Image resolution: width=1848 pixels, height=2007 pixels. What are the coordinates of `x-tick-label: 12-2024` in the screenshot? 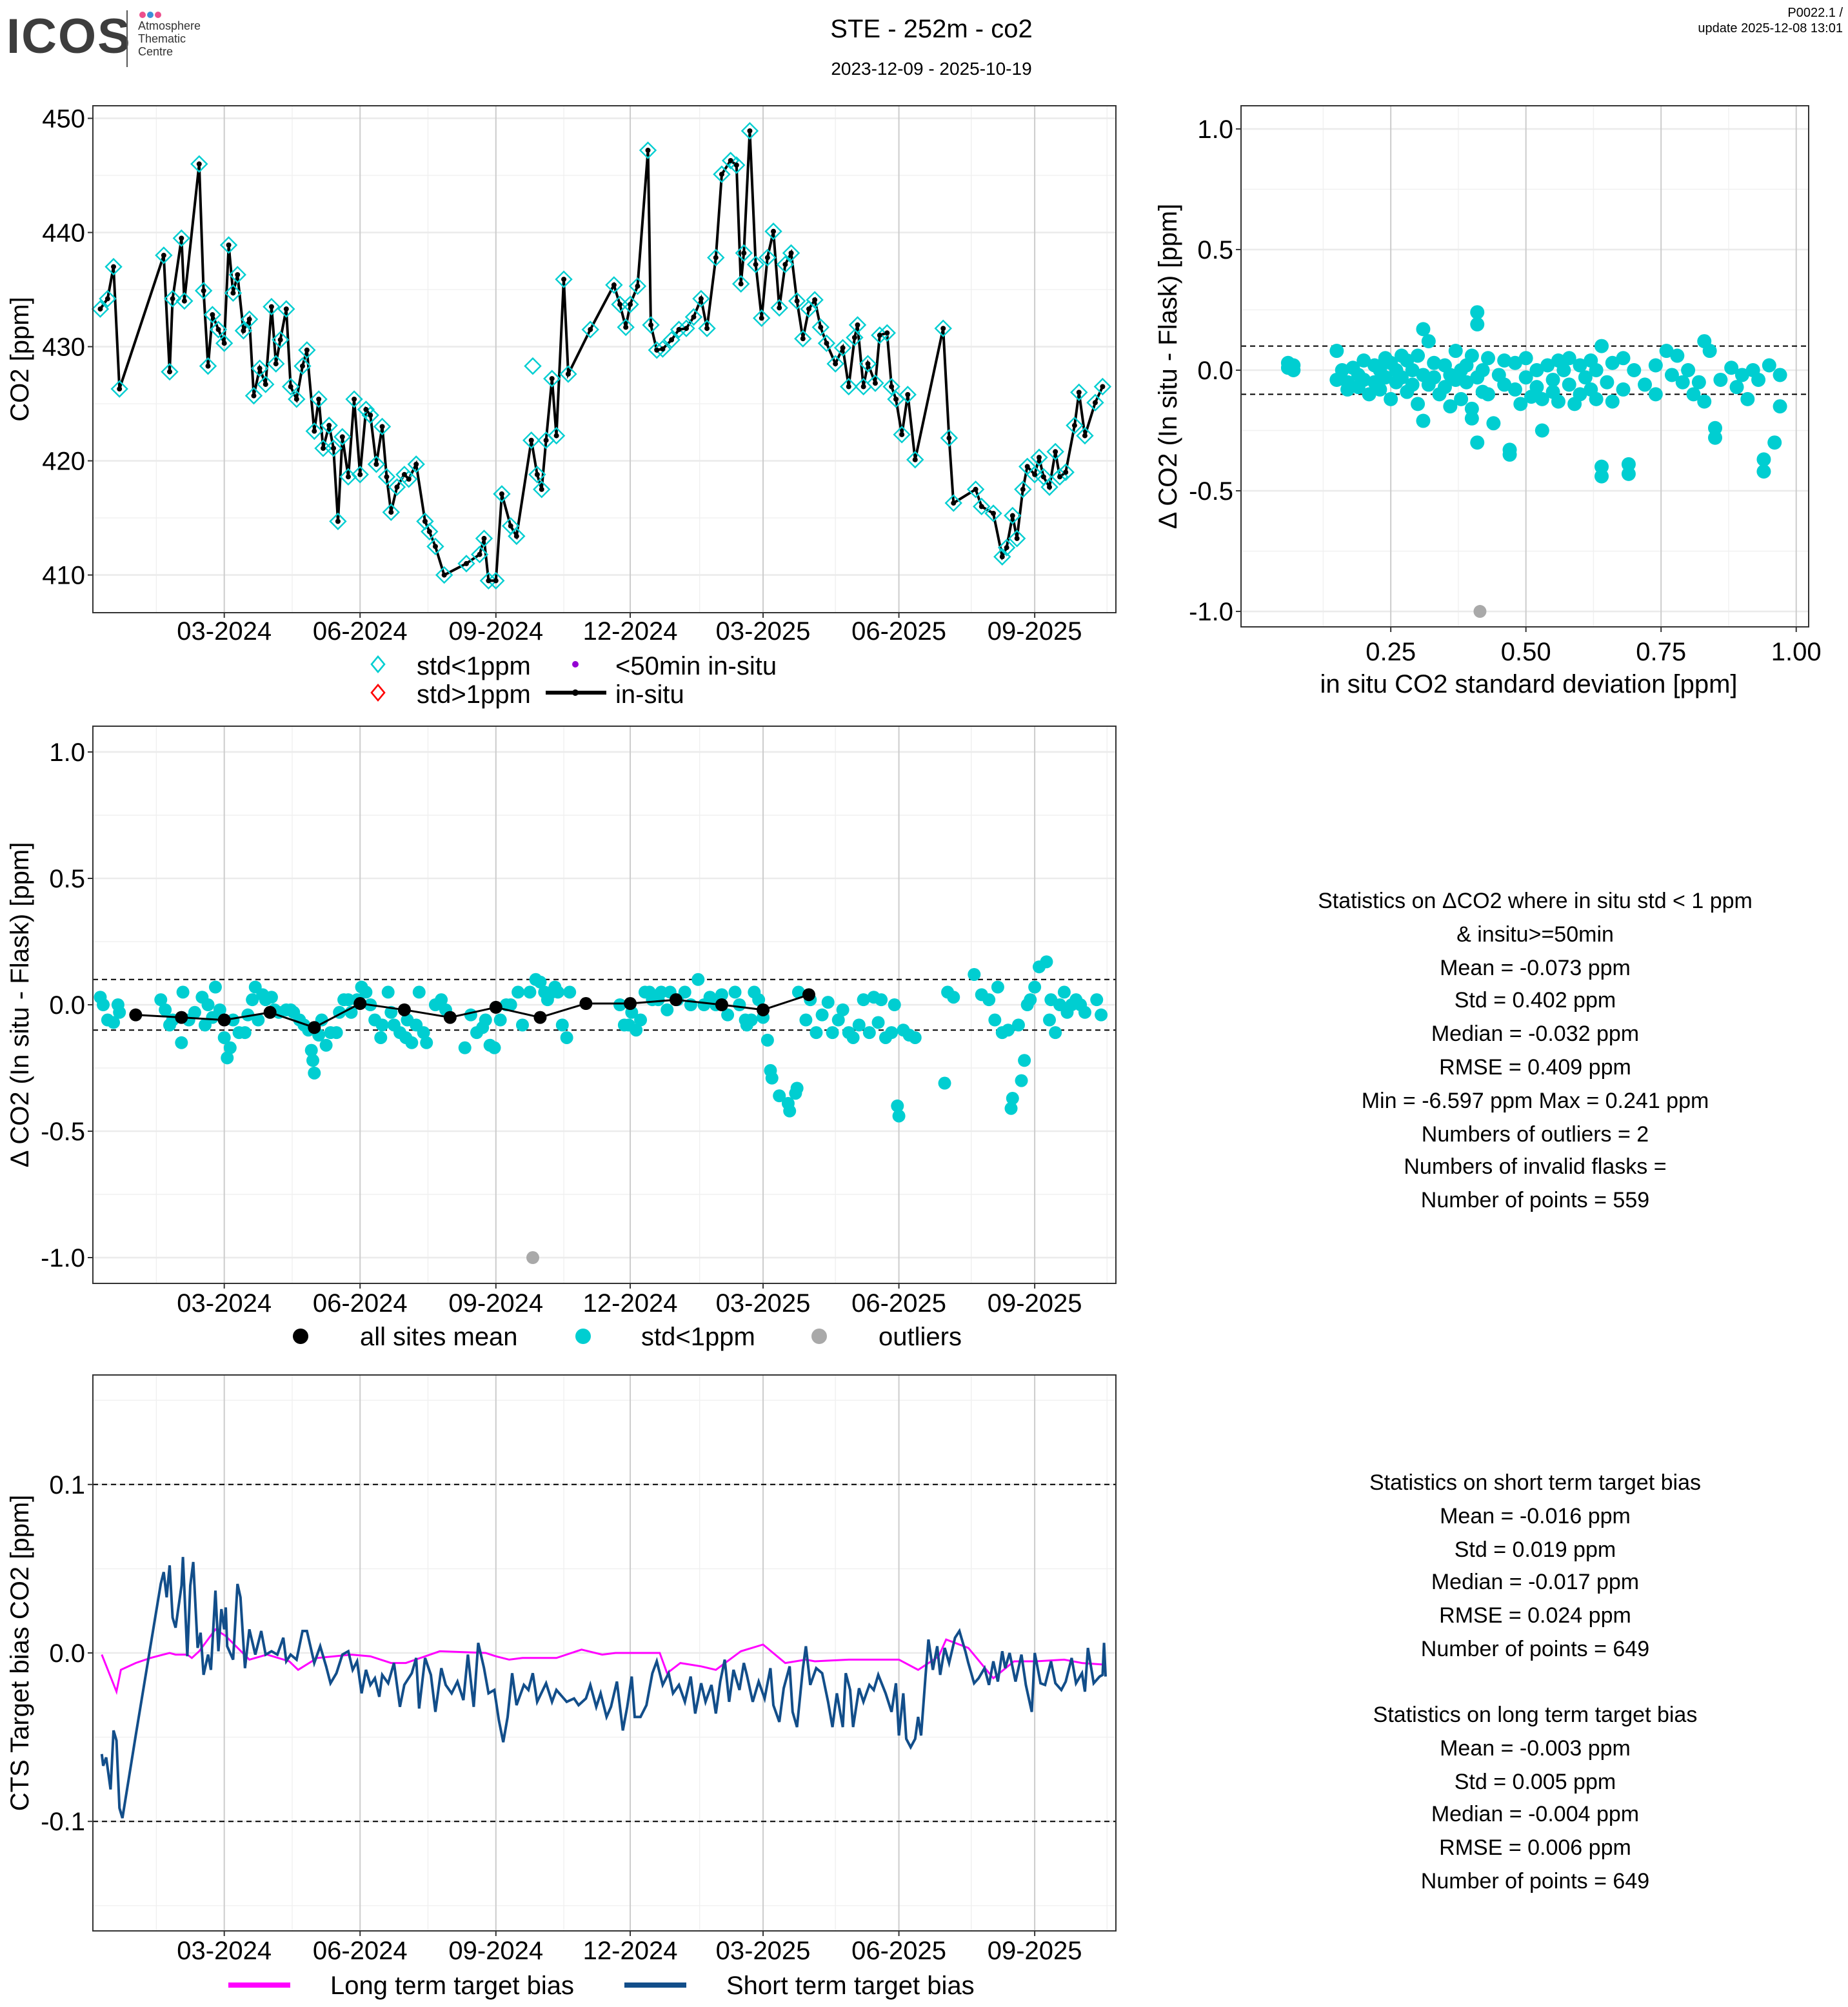 It's located at (630, 631).